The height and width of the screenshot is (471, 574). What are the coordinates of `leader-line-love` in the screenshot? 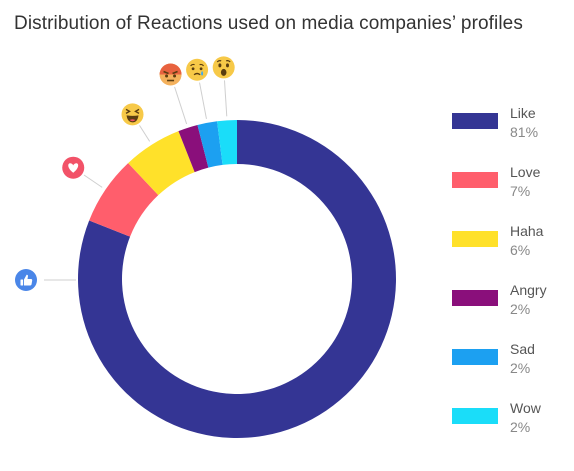 It's located at (93, 181).